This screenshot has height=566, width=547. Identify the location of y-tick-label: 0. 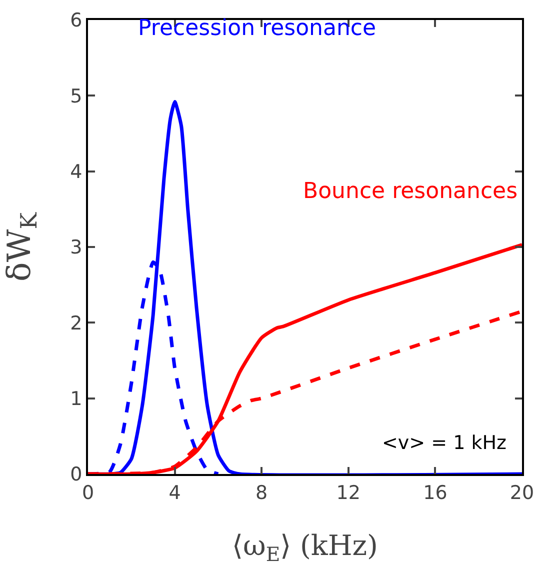
(76, 475).